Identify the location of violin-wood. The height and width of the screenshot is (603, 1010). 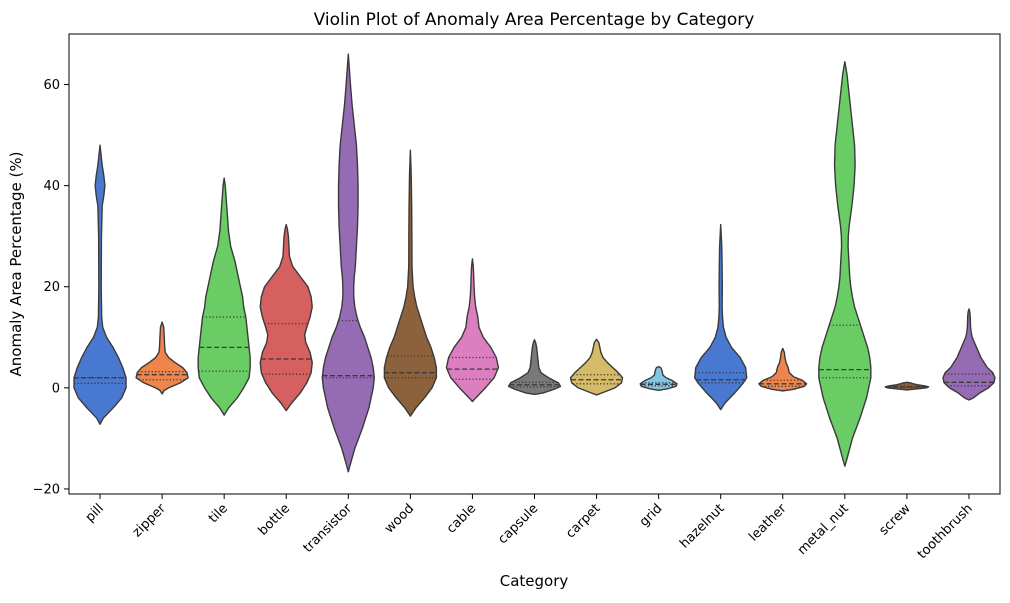
(410, 283).